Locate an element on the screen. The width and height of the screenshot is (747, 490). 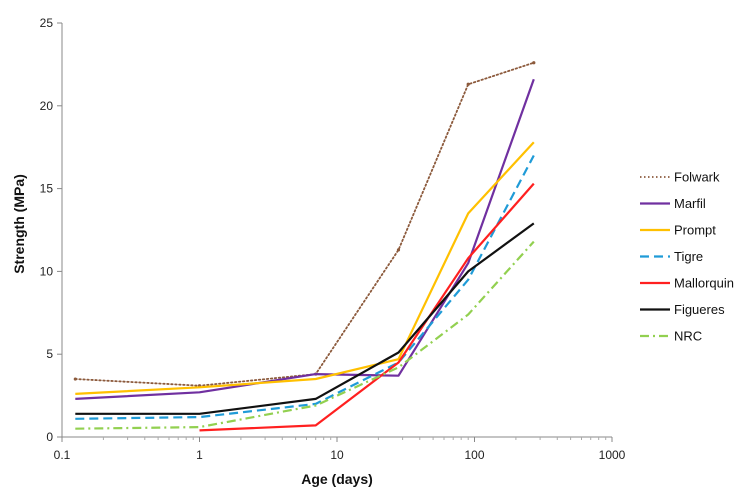
legend-label-prompt: Prompt is located at coordinates (695, 230).